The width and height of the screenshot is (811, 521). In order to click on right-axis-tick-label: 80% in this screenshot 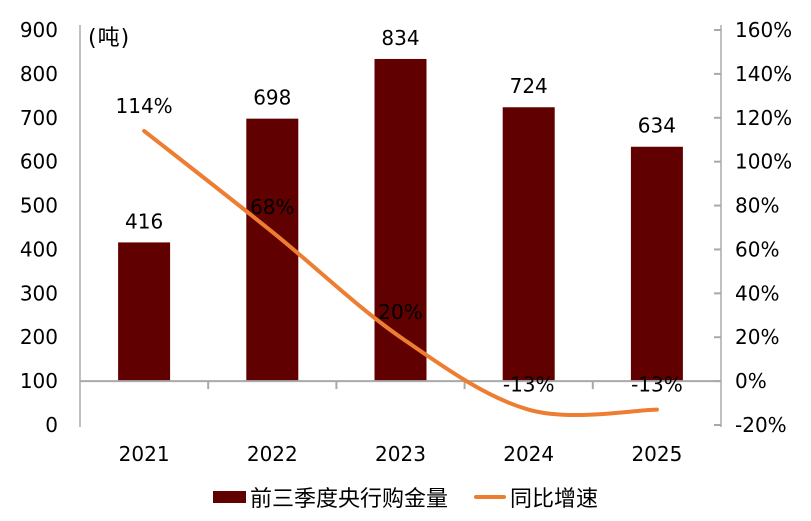, I will do `click(757, 206)`.